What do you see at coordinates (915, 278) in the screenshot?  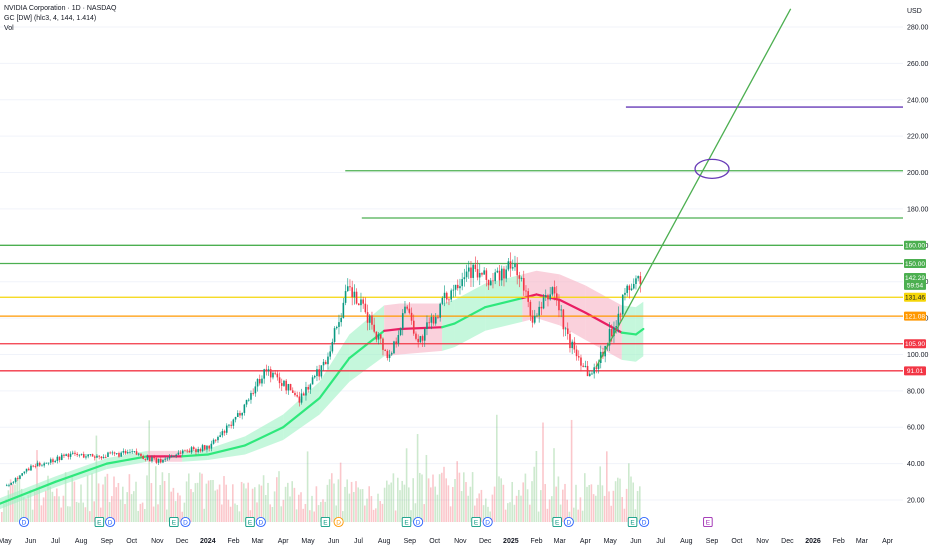 I see `price-label-text: 142.29` at bounding box center [915, 278].